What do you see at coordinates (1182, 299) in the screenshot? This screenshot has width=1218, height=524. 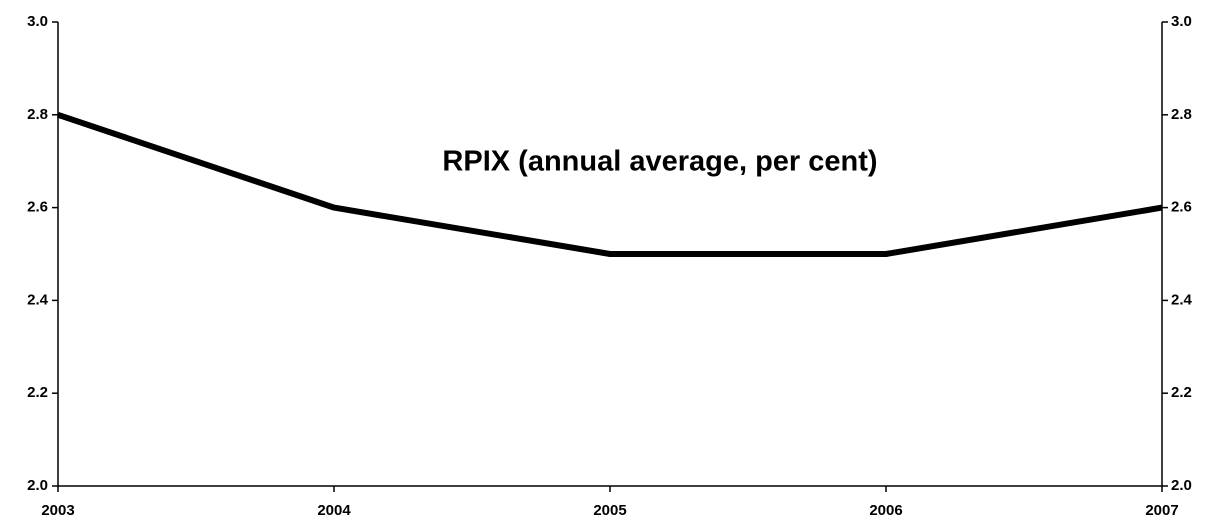 I see `y2-tick-label: 2.4` at bounding box center [1182, 299].